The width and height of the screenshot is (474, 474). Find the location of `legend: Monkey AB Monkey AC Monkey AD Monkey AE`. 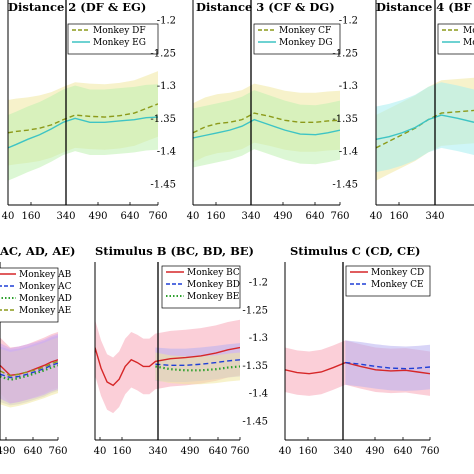

legend: Monkey AB Monkey AC Monkey AD Monkey AE is located at coordinates (36, 295).